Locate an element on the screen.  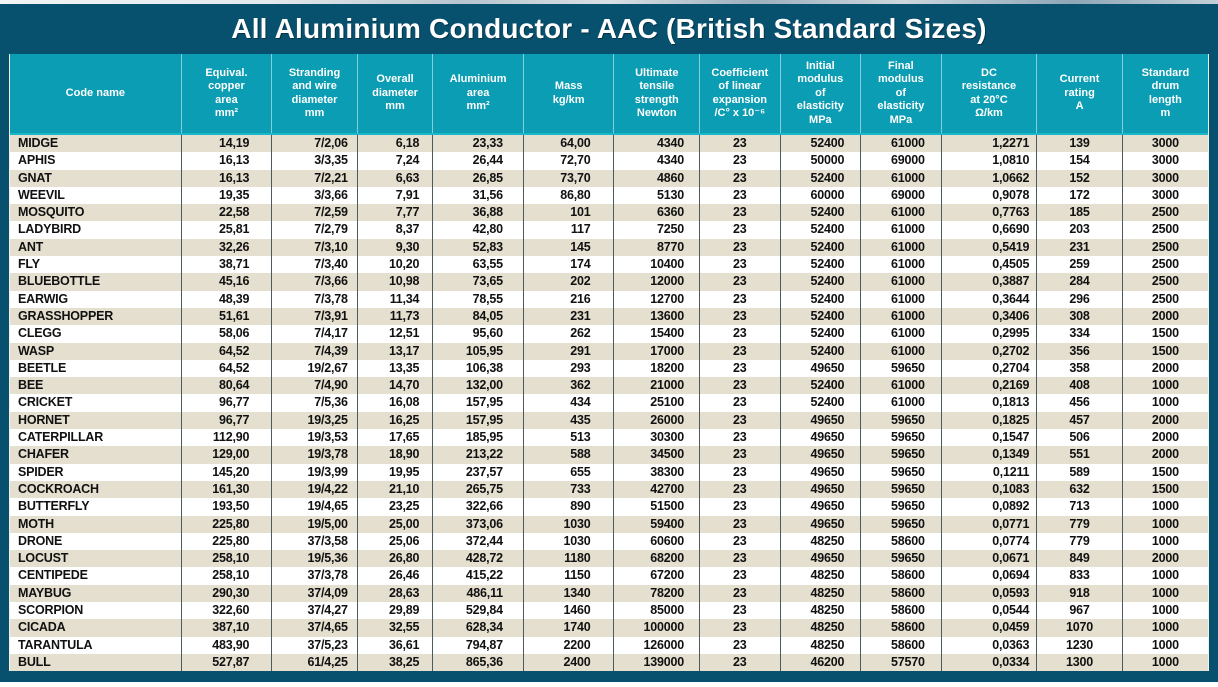
table-cell: 8770 is located at coordinates (656, 247).